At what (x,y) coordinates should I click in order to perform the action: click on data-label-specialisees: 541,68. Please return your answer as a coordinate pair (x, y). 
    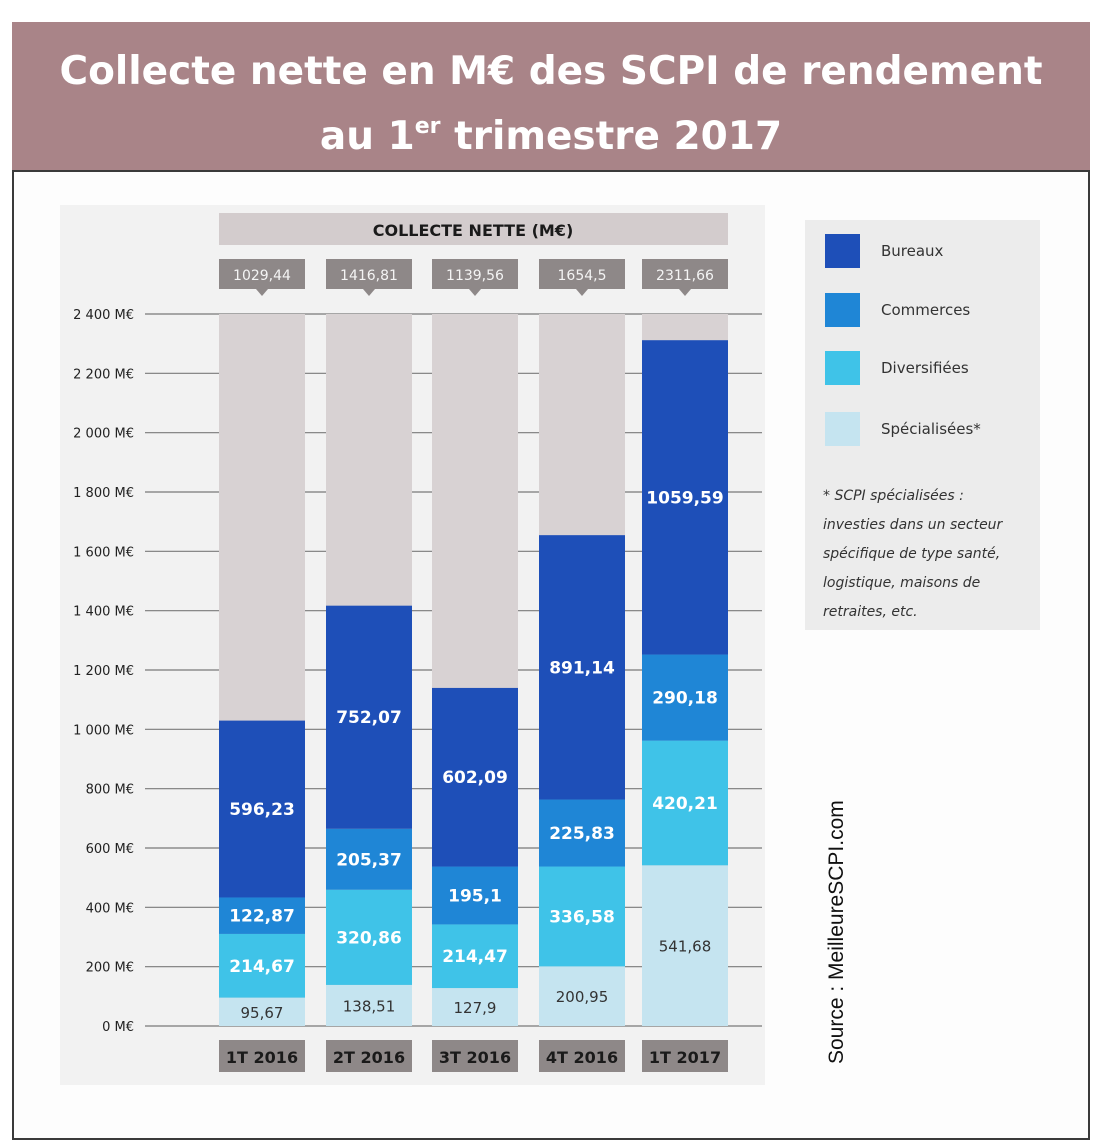
    Looking at the image, I should click on (685, 947).